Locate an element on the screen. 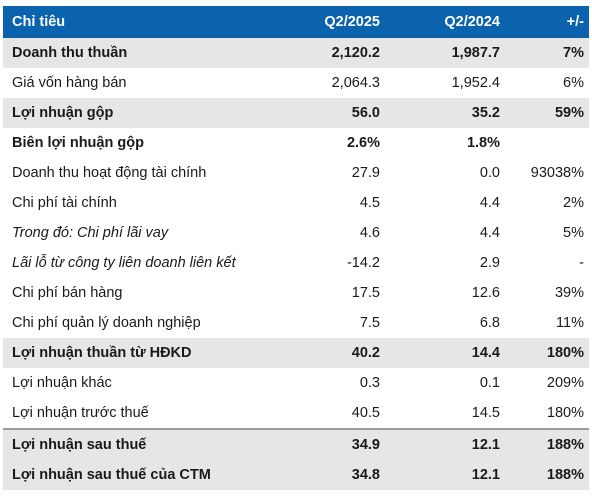 The height and width of the screenshot is (496, 592). row-label: Lợi nhuận sau thuế is located at coordinates (144, 444).